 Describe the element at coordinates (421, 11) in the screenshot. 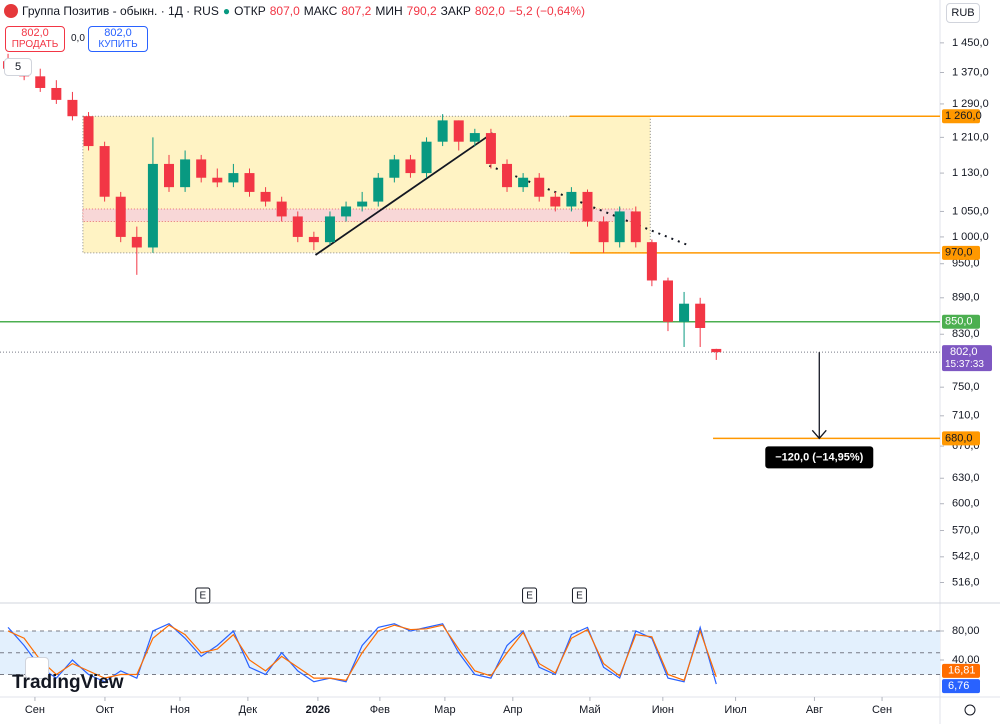

I see `ohlc-low: 790,2` at that location.